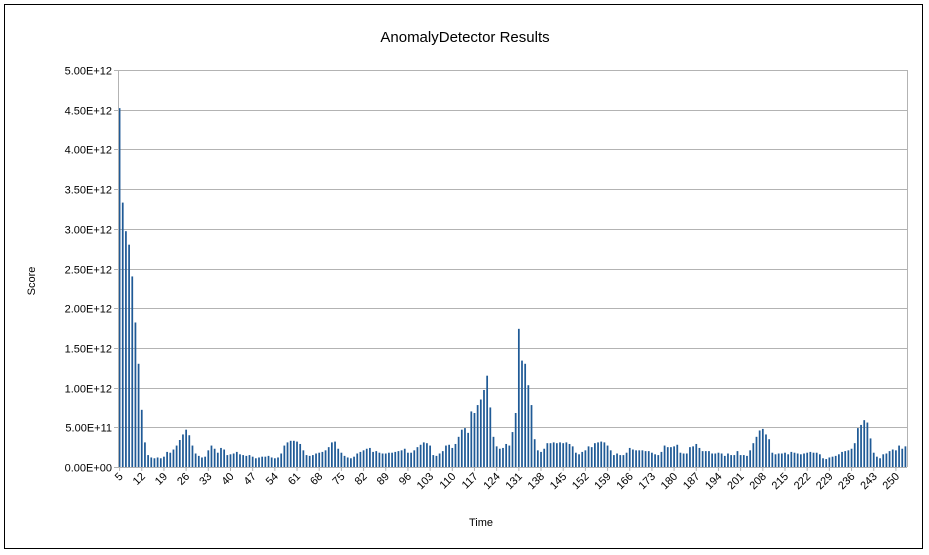  I want to click on x-tick-label: 145, so click(558, 481).